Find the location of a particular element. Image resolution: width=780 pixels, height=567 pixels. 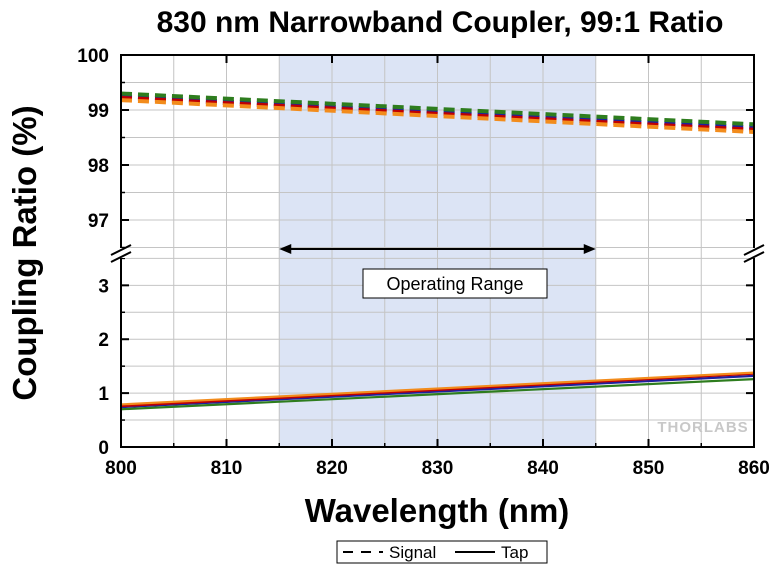

legend-box is located at coordinates (442, 552).